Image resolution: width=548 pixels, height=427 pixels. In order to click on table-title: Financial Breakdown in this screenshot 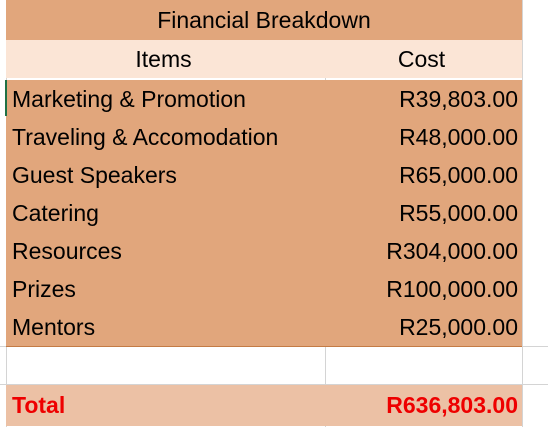, I will do `click(264, 19)`.